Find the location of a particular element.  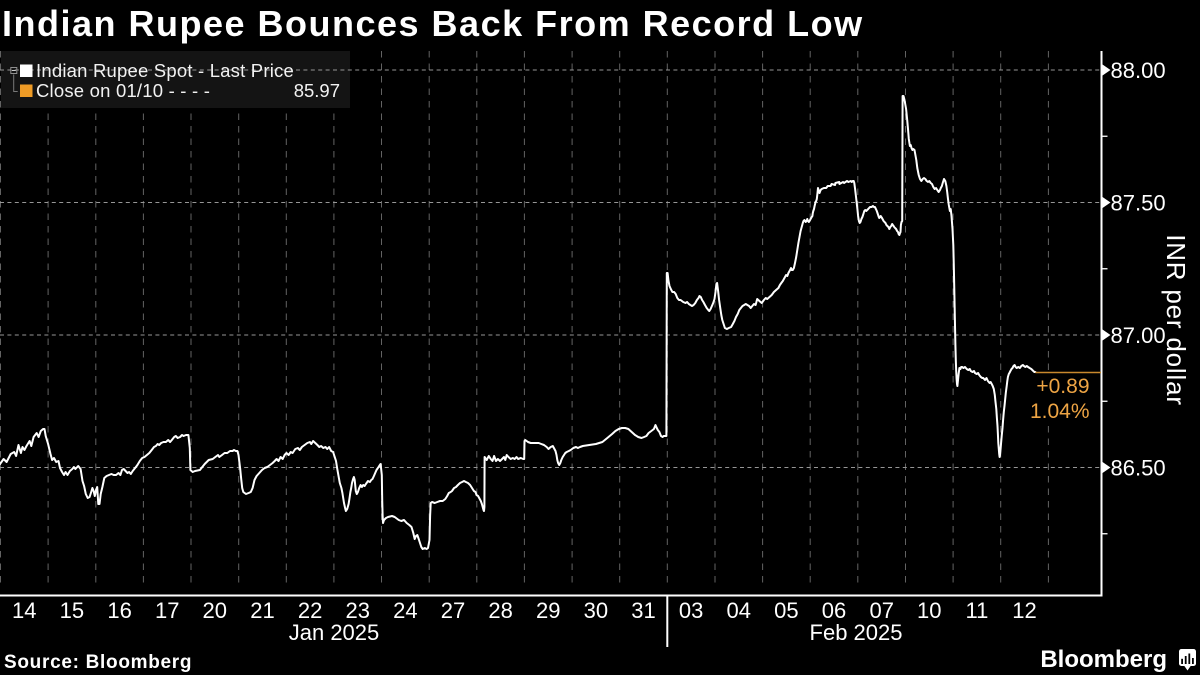

svg-text: 12 is located at coordinates (1024, 610).